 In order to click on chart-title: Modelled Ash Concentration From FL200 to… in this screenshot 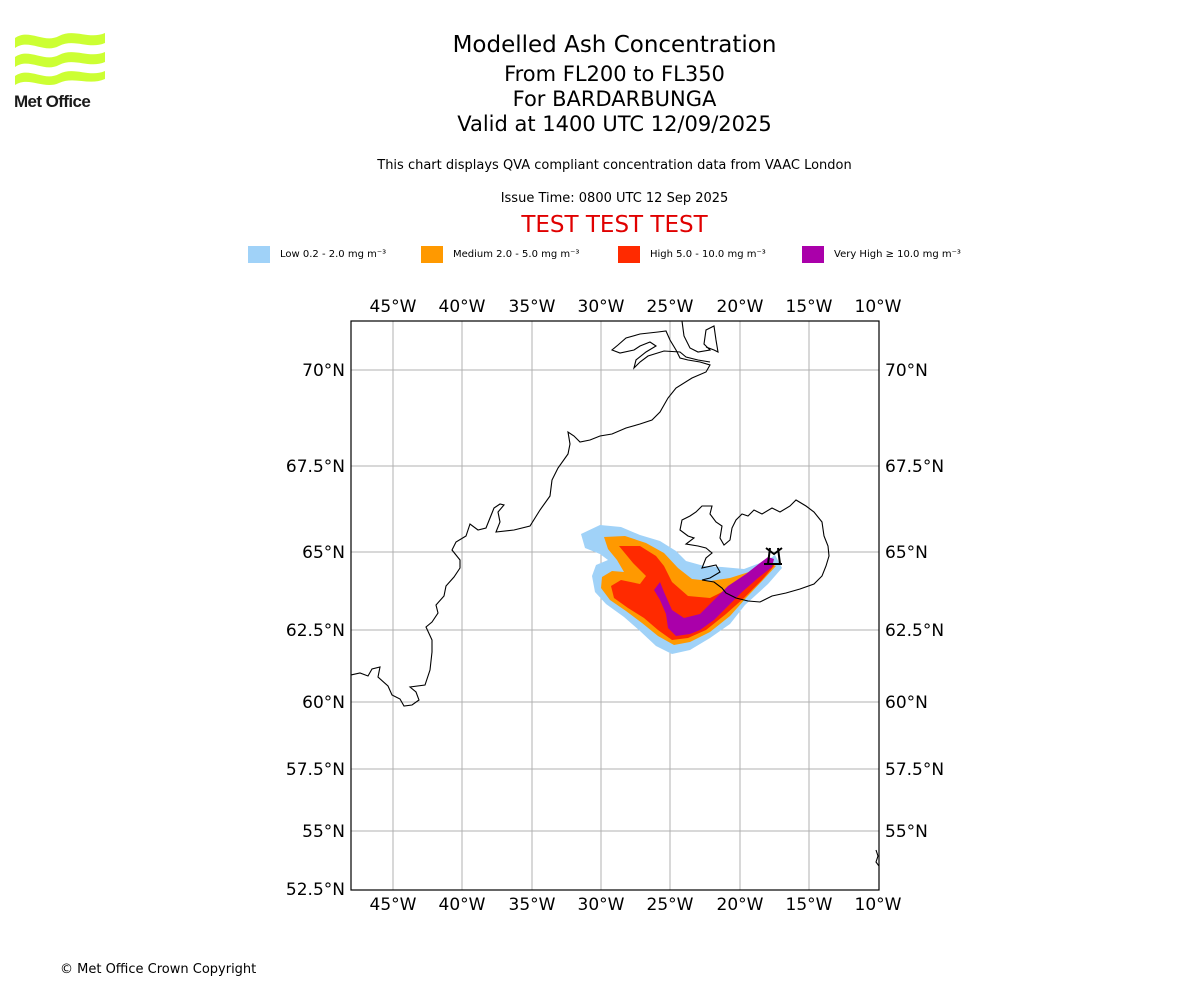, I will do `click(600, 82)`.